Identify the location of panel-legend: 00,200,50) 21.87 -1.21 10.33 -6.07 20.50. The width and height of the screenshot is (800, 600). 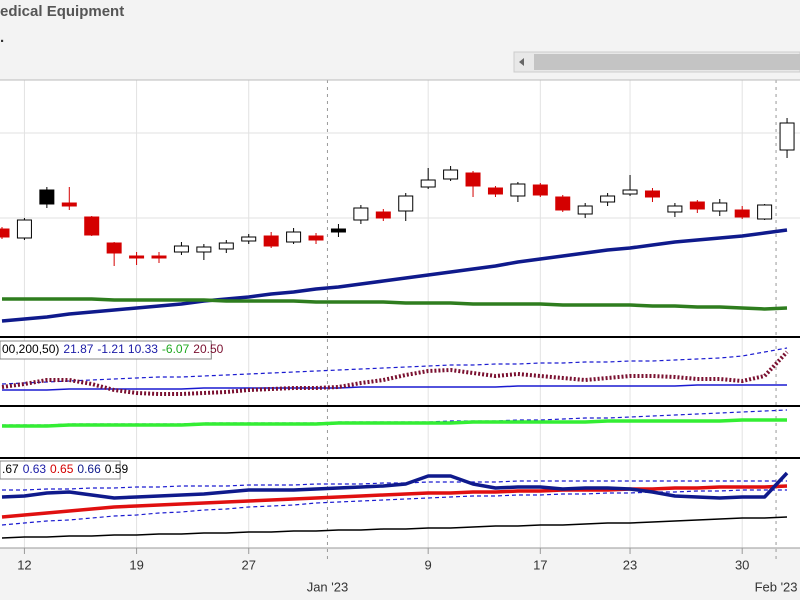
(112, 350).